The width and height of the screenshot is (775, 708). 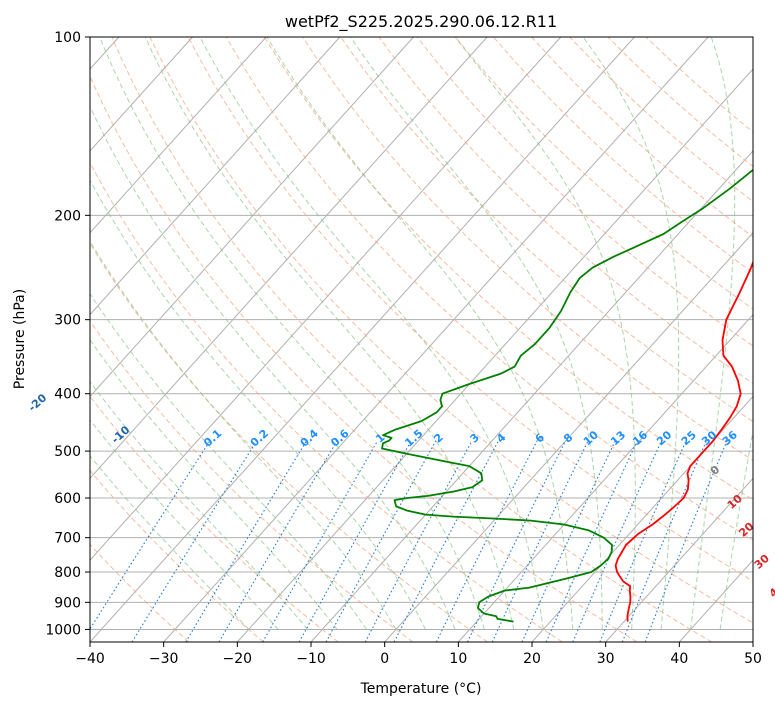 What do you see at coordinates (67, 395) in the screenshot?
I see `y-tick-label: 400` at bounding box center [67, 395].